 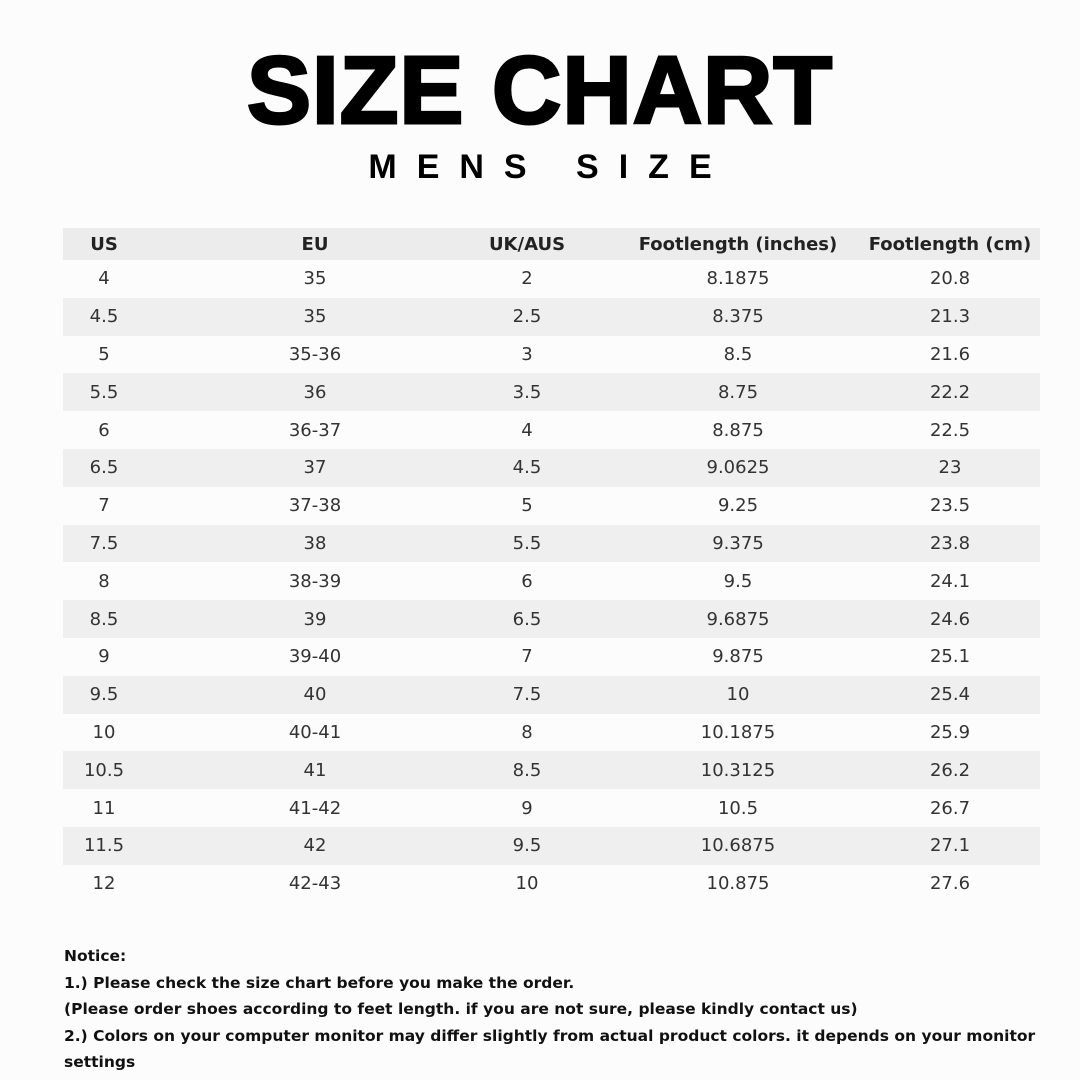 What do you see at coordinates (738, 543) in the screenshot?
I see `table-cell: 9.375` at bounding box center [738, 543].